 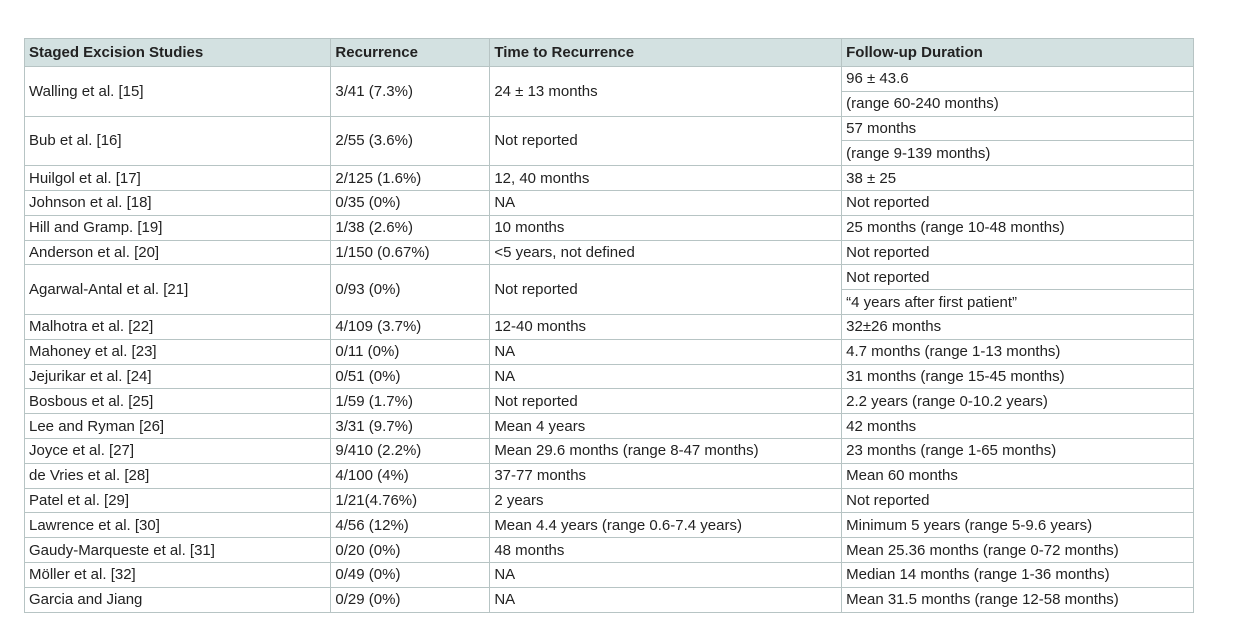 I want to click on cell-study: Johnson et al. [18], so click(x=177, y=202).